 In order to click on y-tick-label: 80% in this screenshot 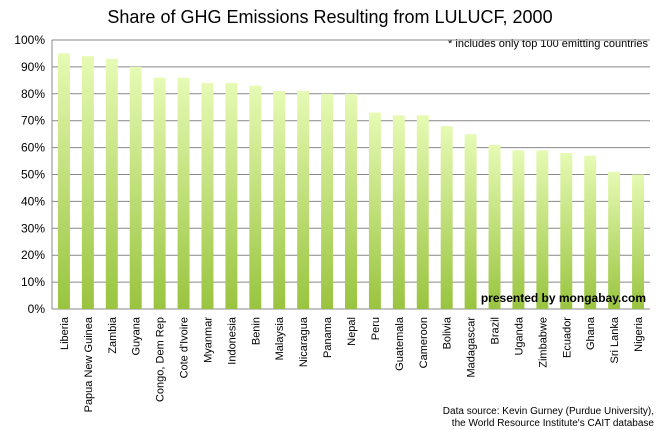, I will do `click(33, 94)`.